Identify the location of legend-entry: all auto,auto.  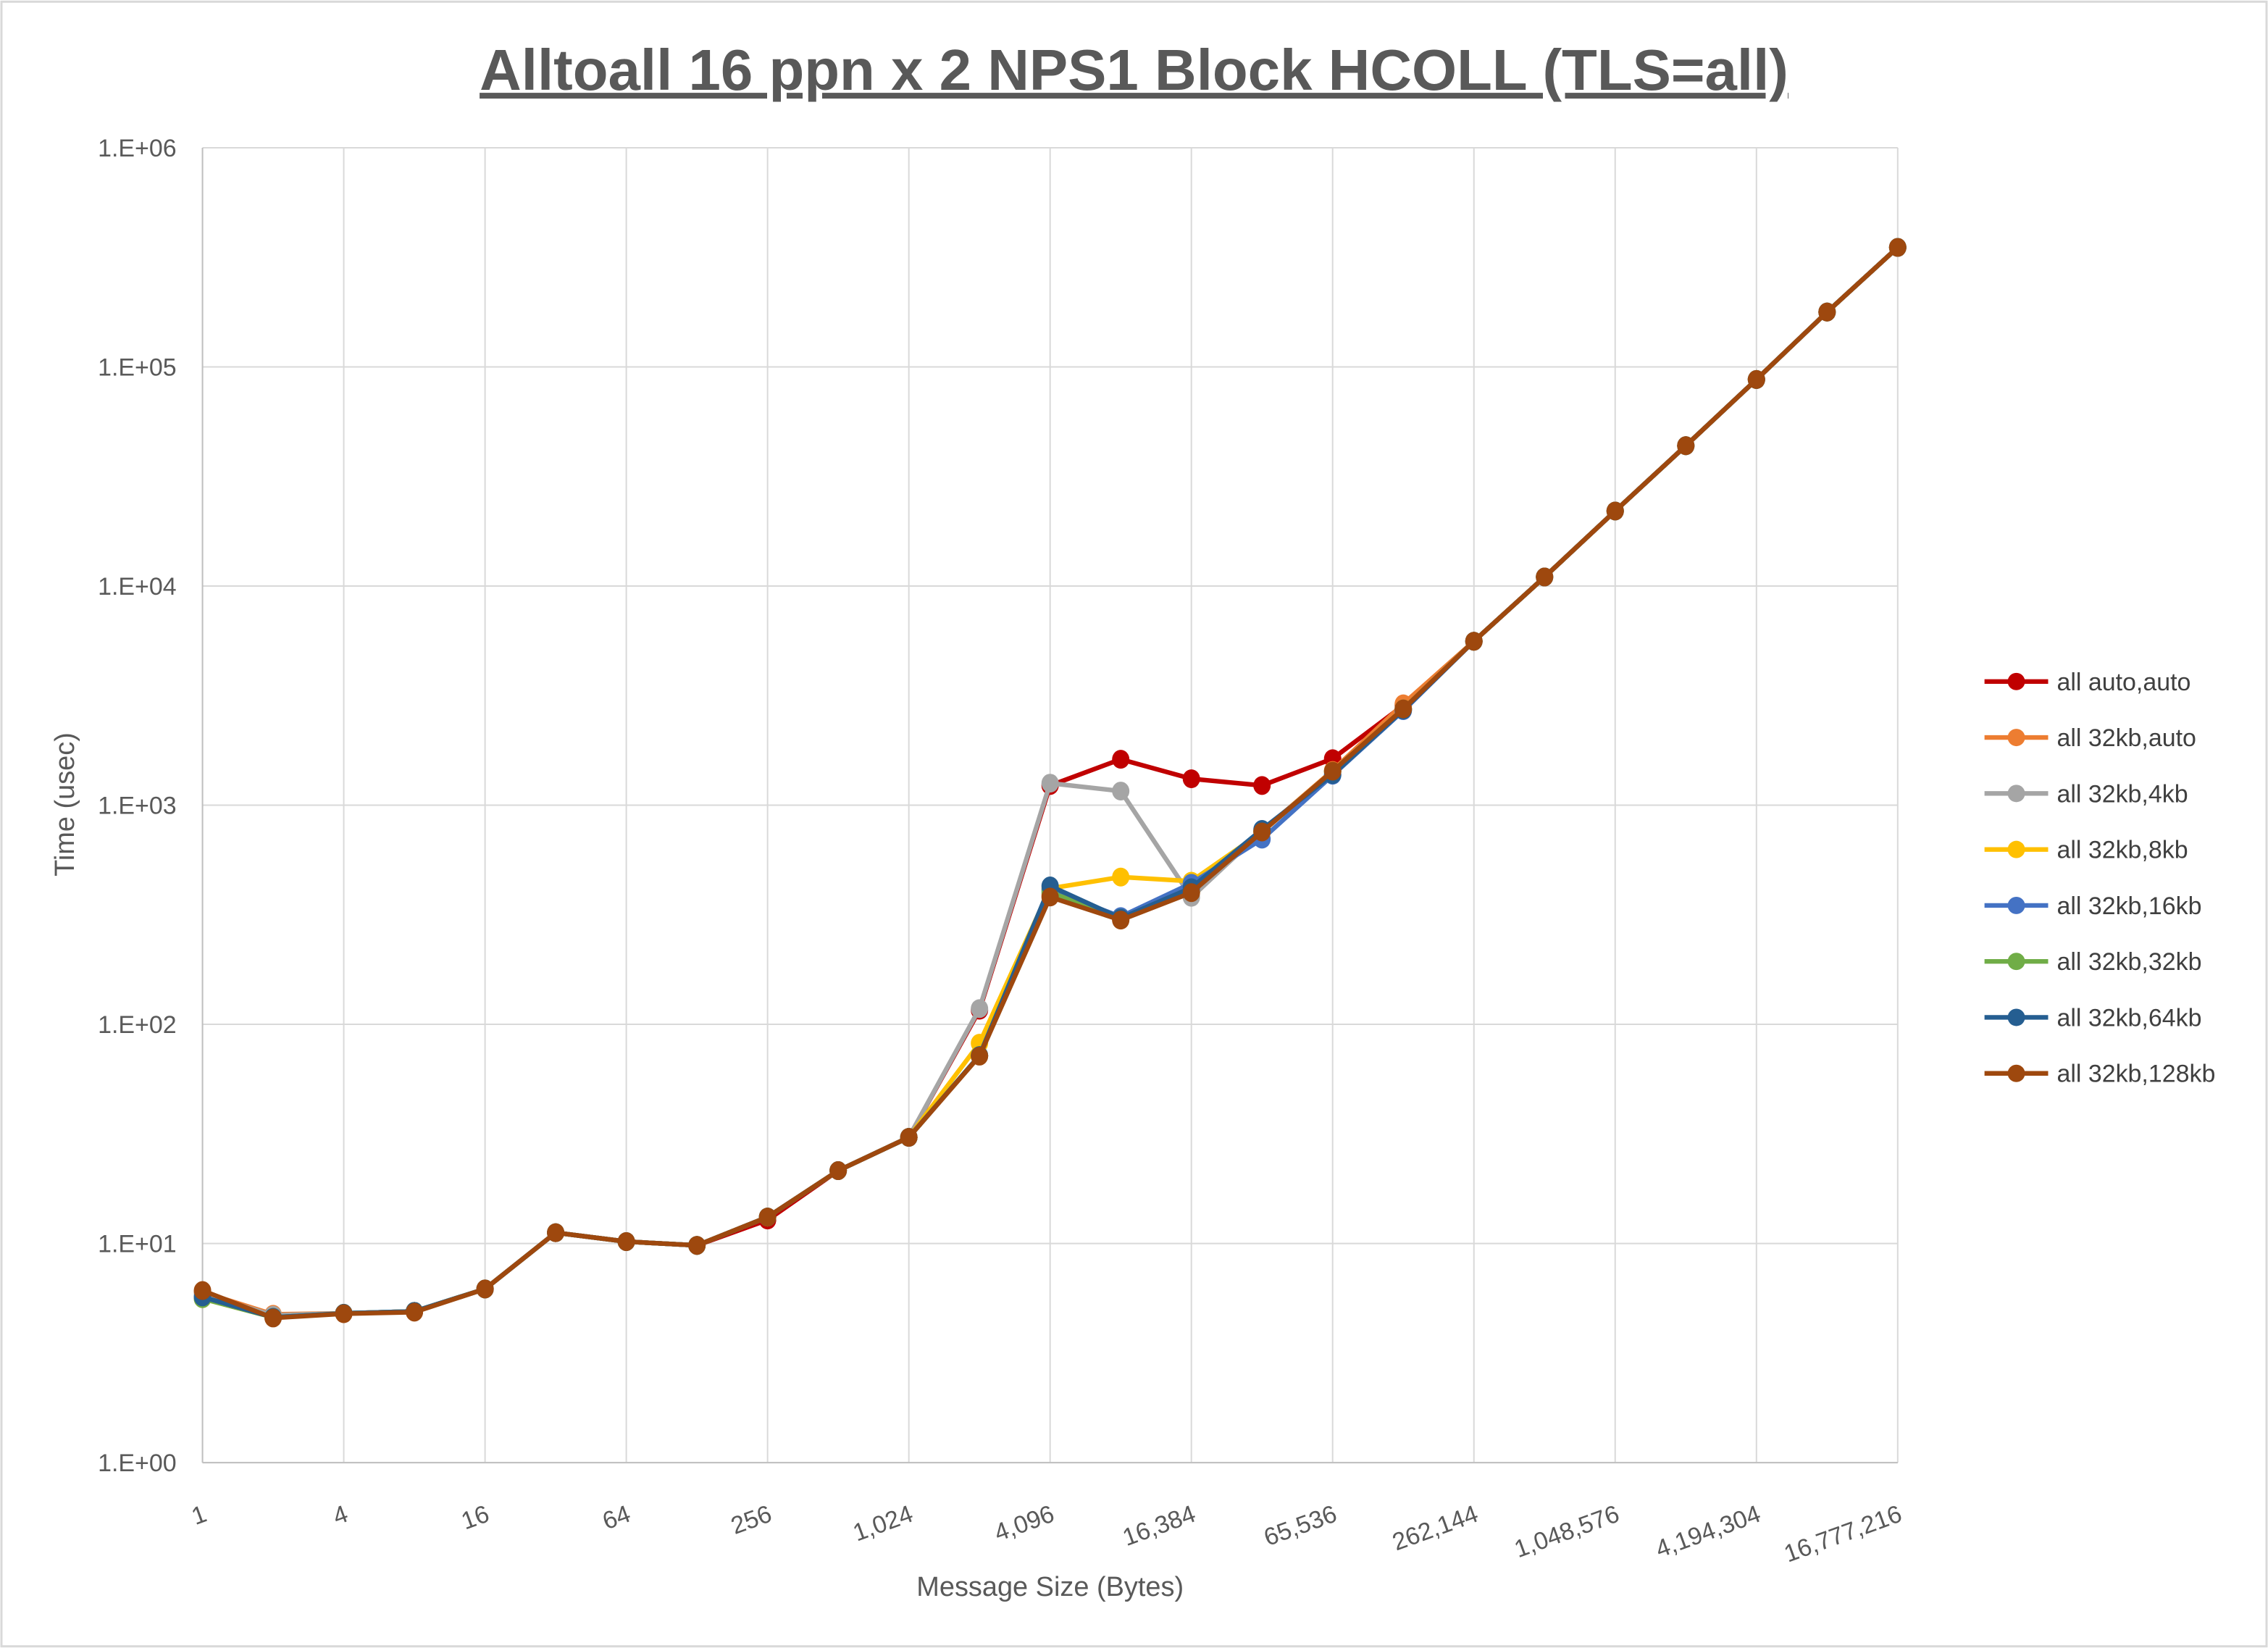
(2087, 682).